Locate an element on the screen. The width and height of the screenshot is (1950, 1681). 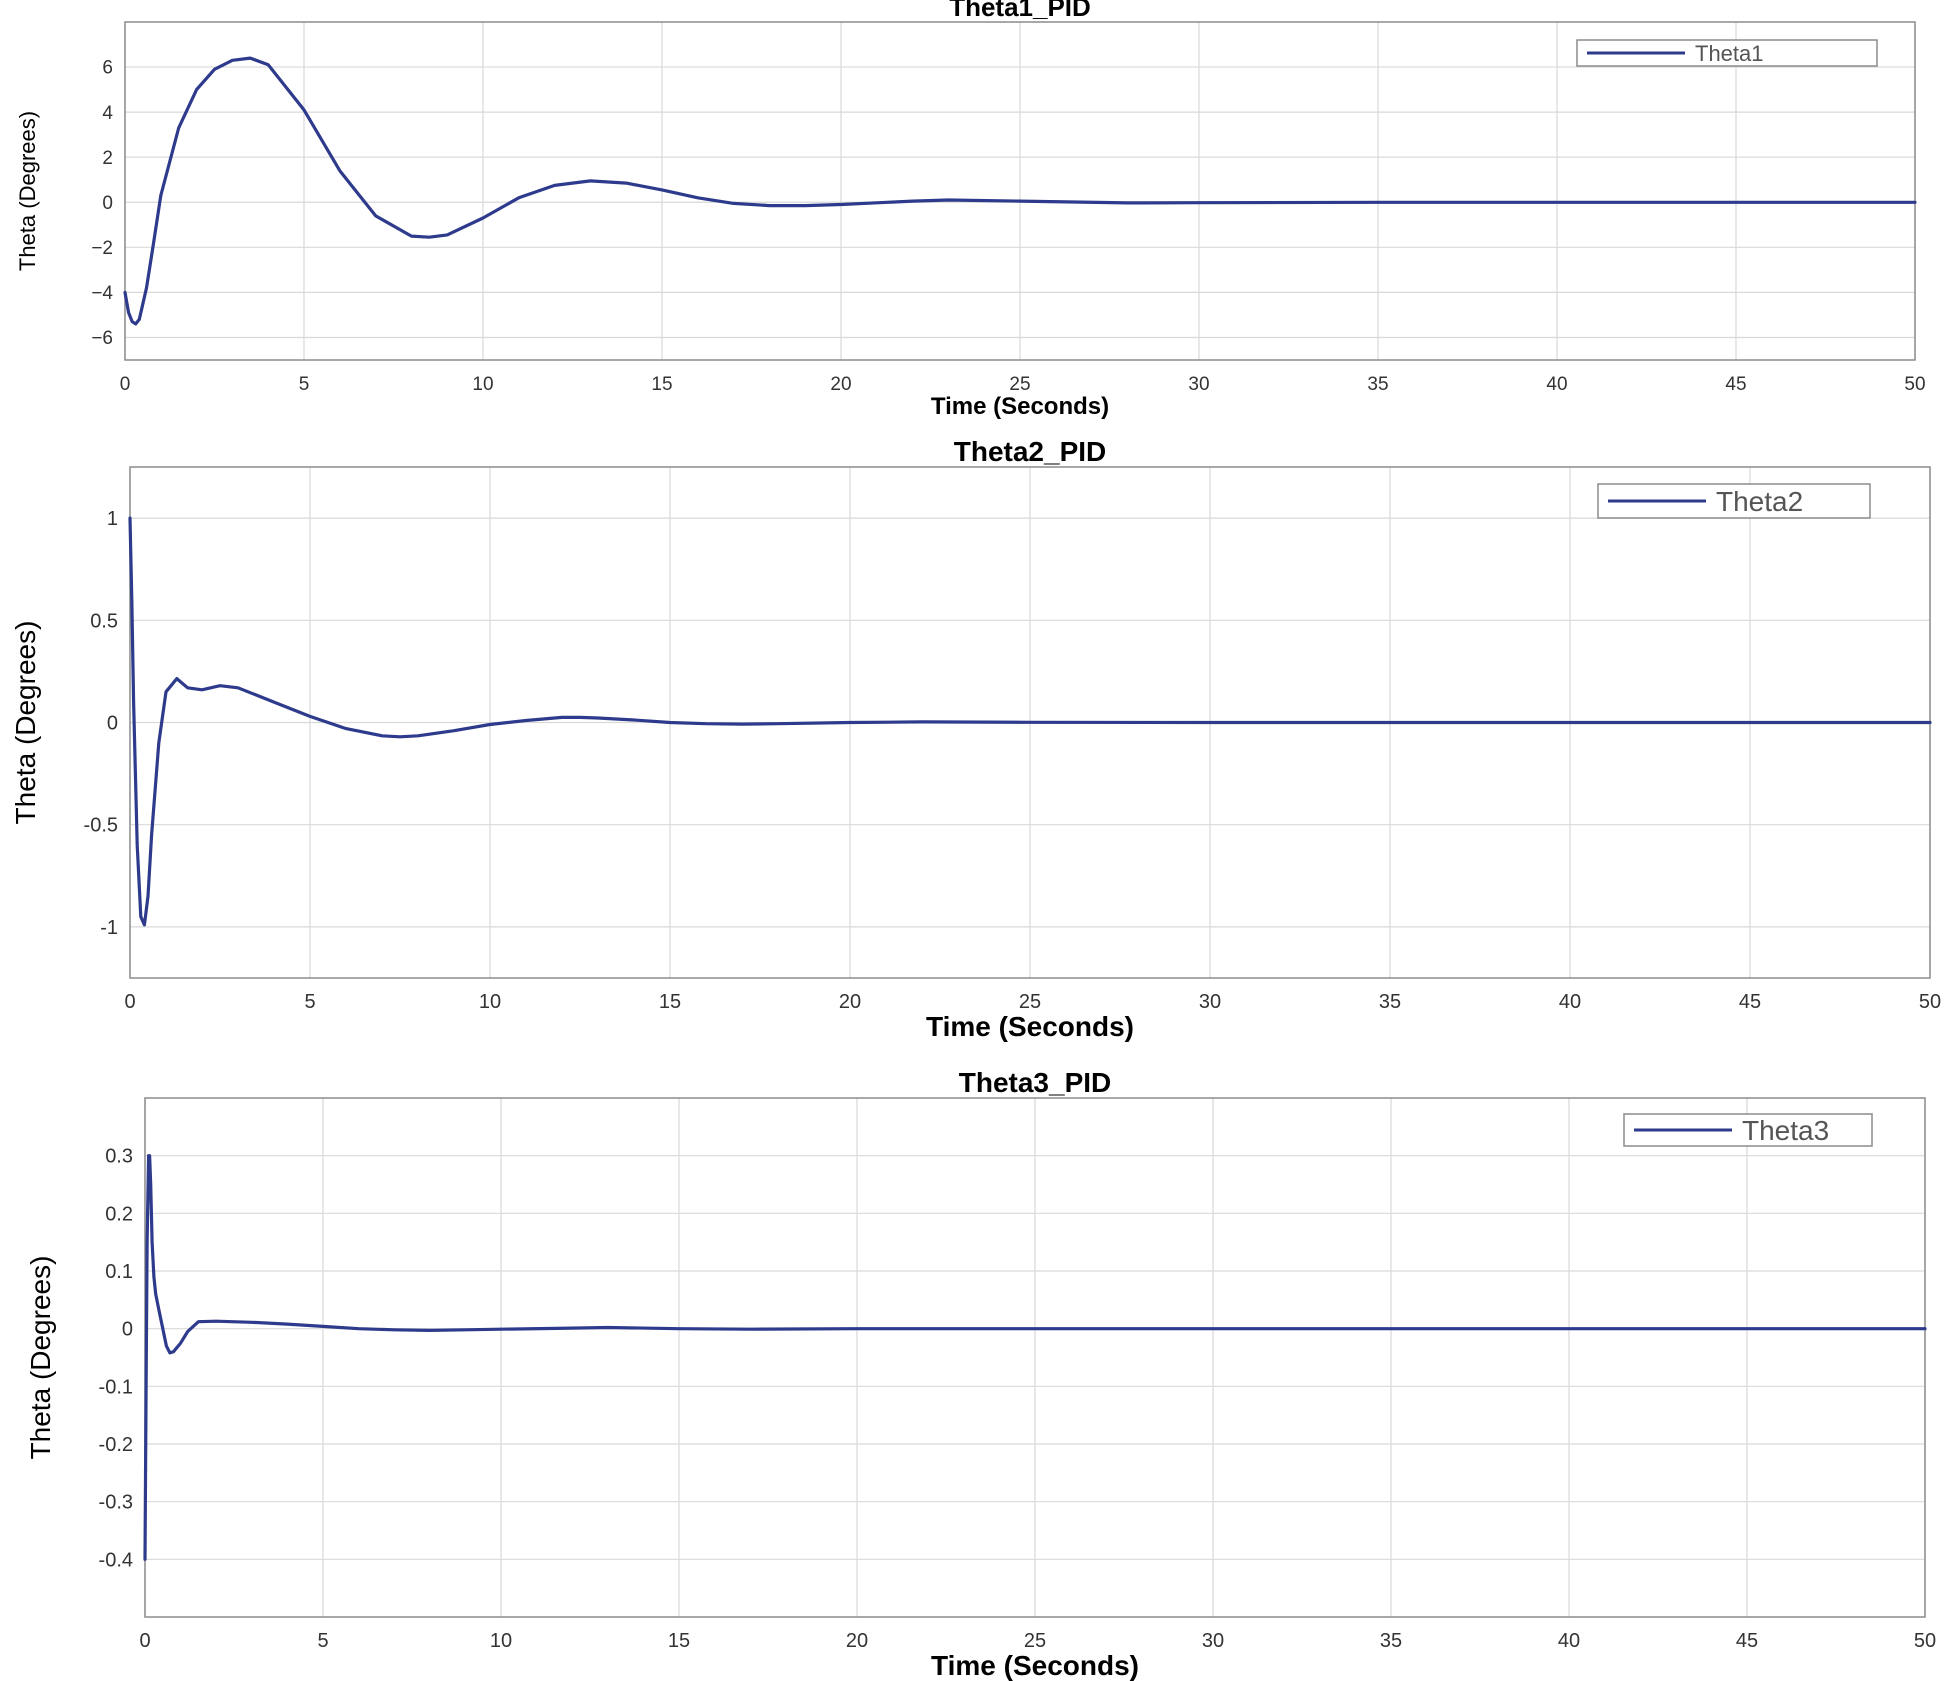
y-tick-label: -0.1 is located at coordinates (116, 1387).